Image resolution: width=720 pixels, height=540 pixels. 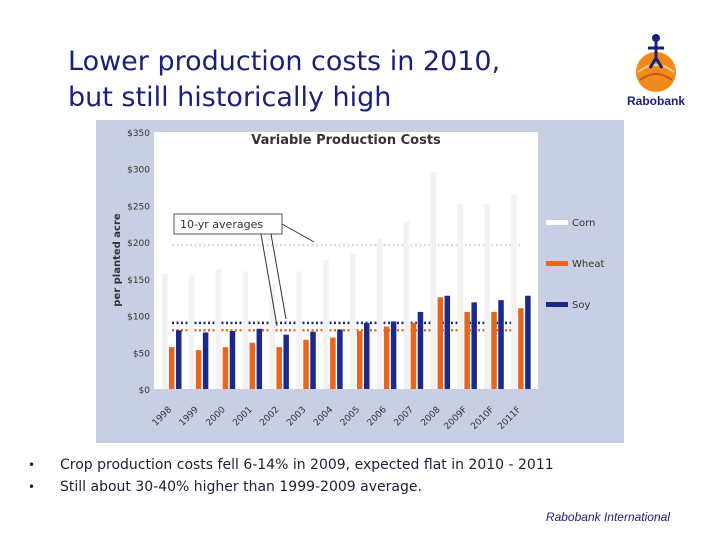 What do you see at coordinates (269, 280) in the screenshot?
I see `annotation-arrow-wheat` at bounding box center [269, 280].